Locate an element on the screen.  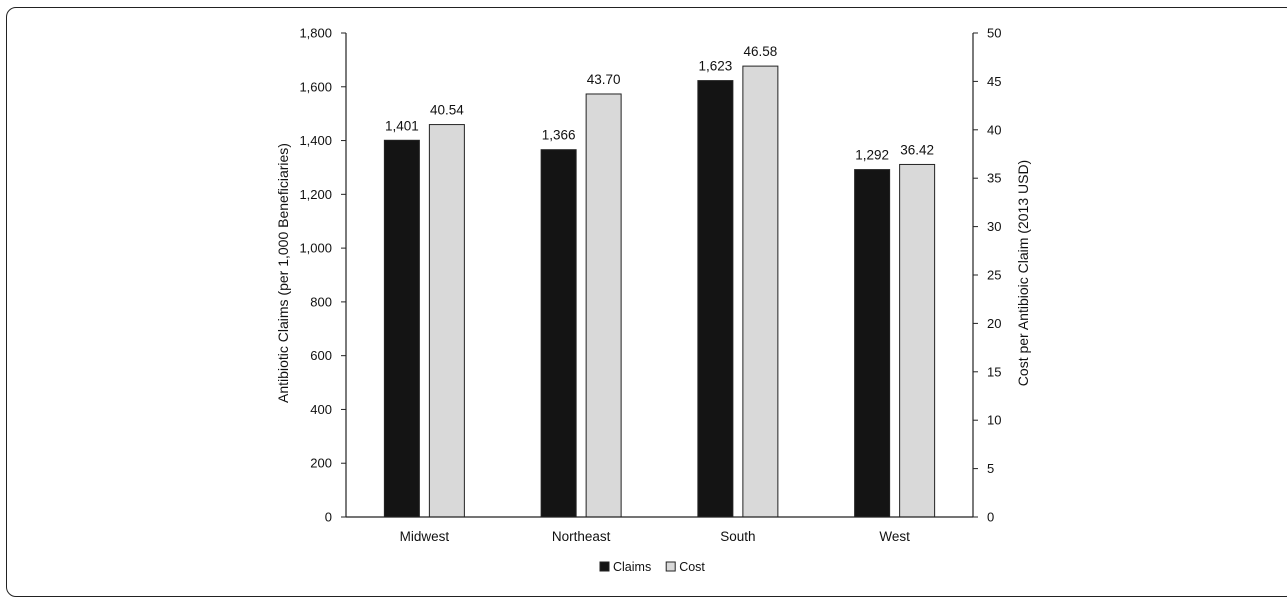
y2-tick-label: 0 is located at coordinates (990, 517).